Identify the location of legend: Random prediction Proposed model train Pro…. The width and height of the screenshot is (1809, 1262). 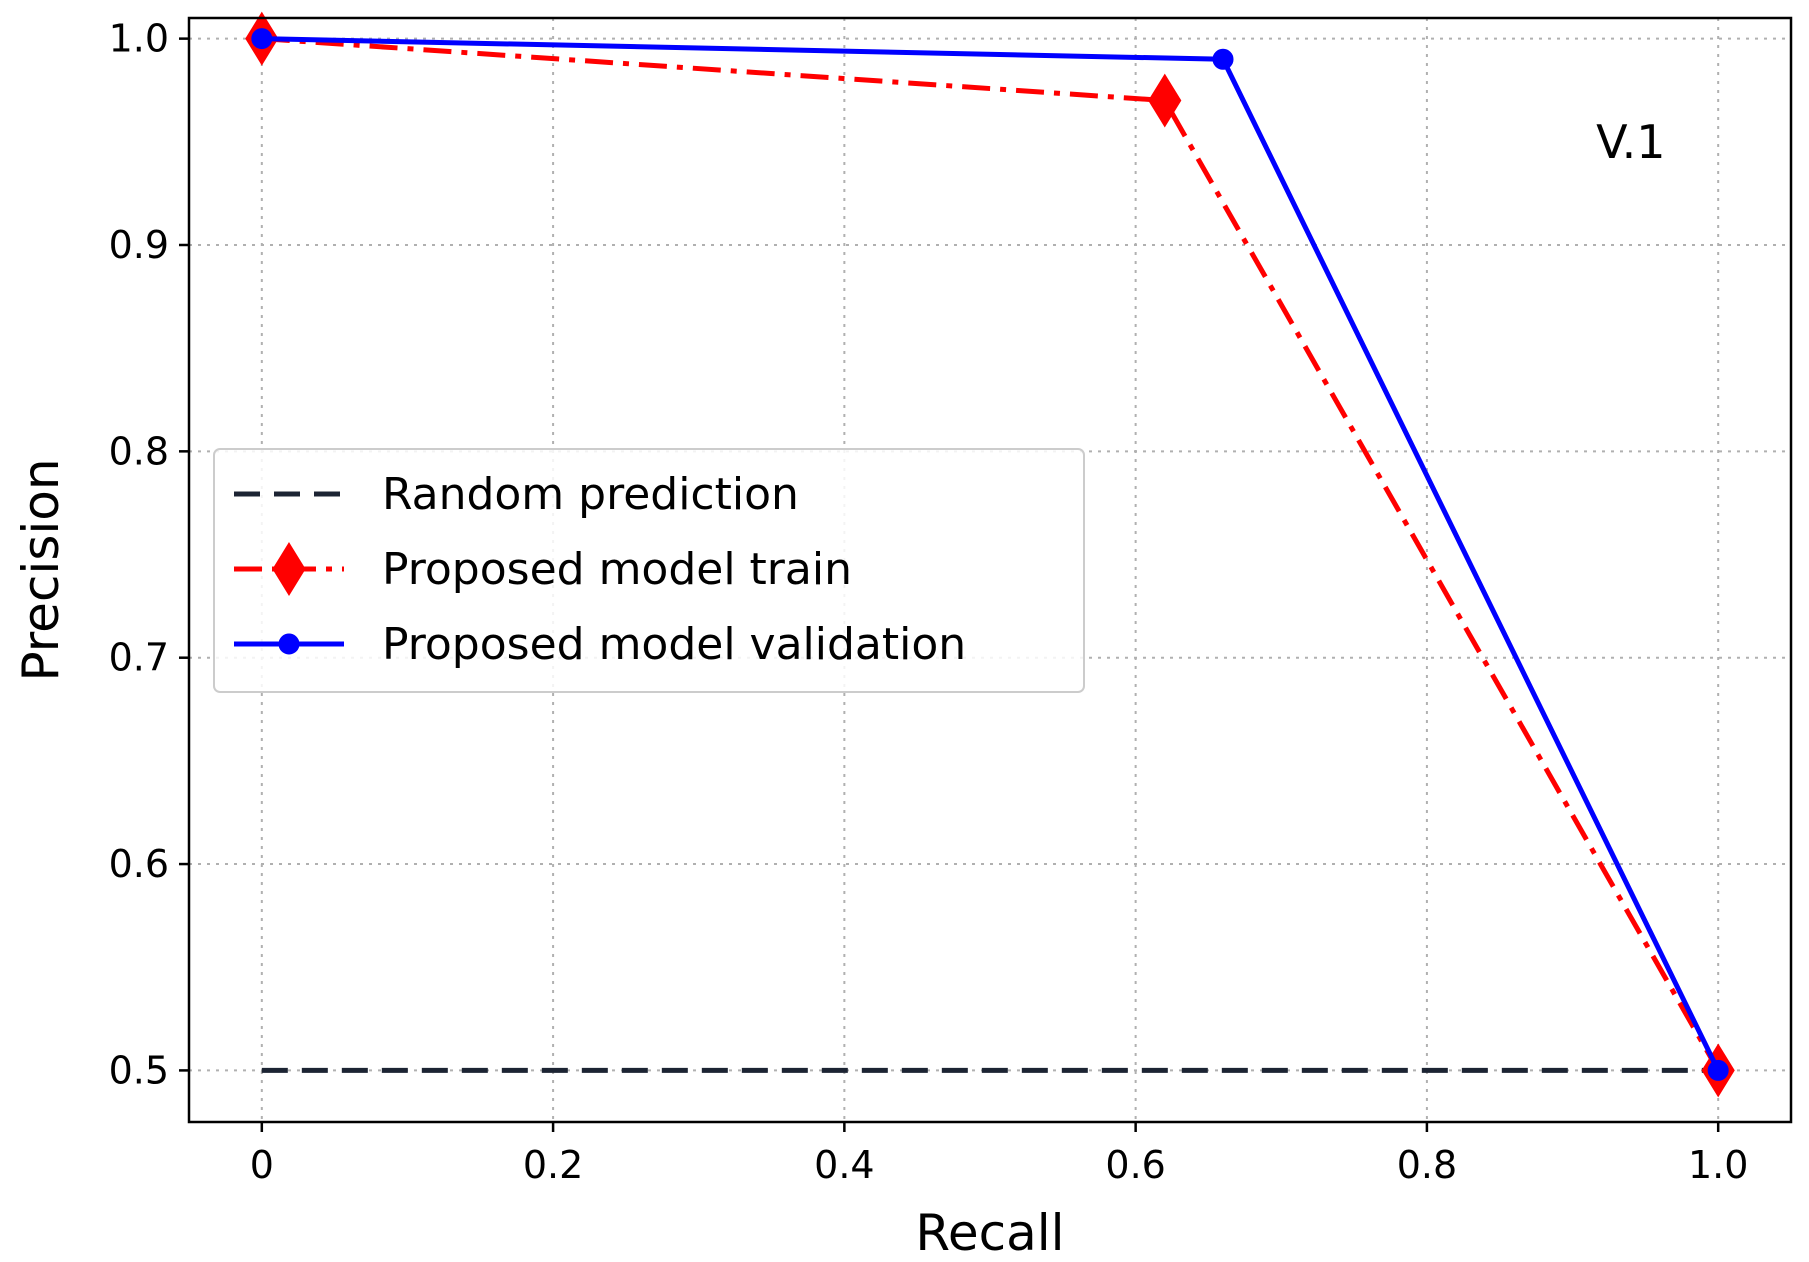
(649, 570).